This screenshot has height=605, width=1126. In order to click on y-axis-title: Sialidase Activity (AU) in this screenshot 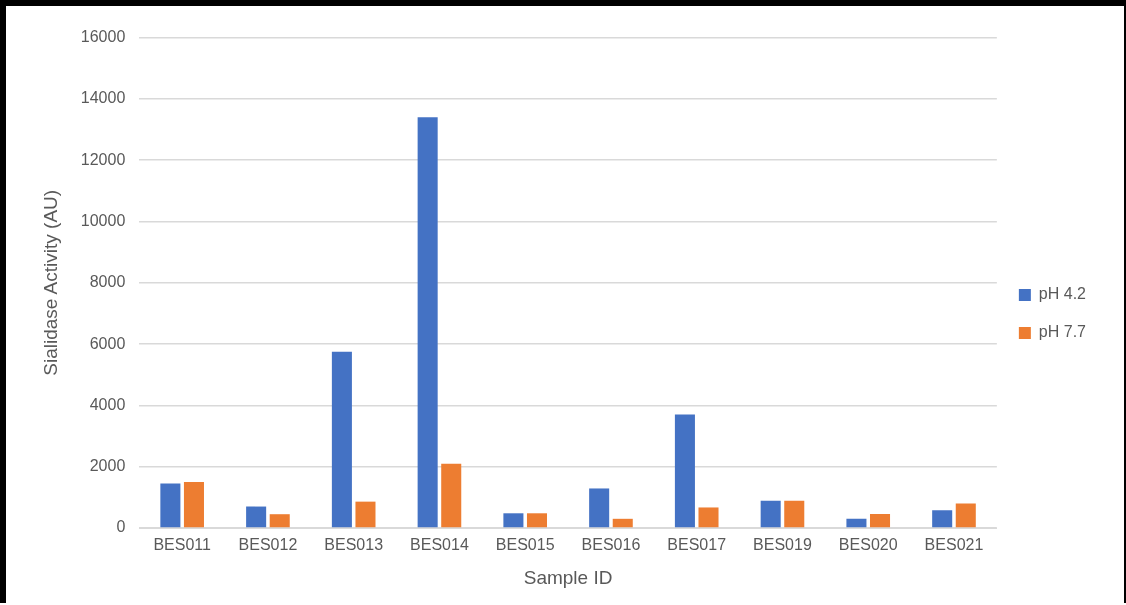, I will do `click(50, 282)`.